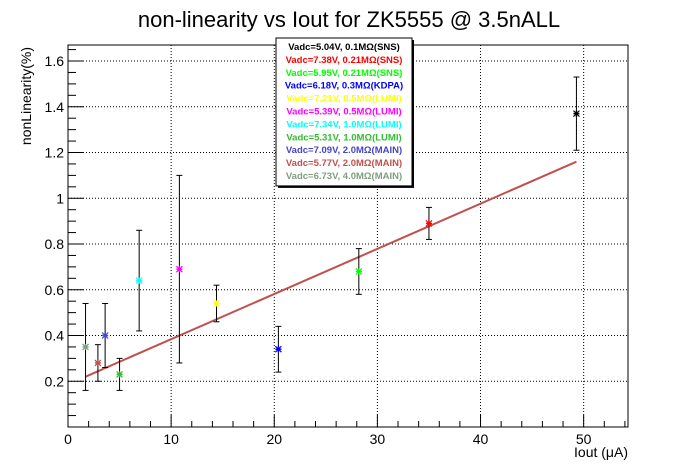 This screenshot has width=698, height=474. Describe the element at coordinates (26, 96) in the screenshot. I see `y-axis-label: nonLinearity(%)` at that location.